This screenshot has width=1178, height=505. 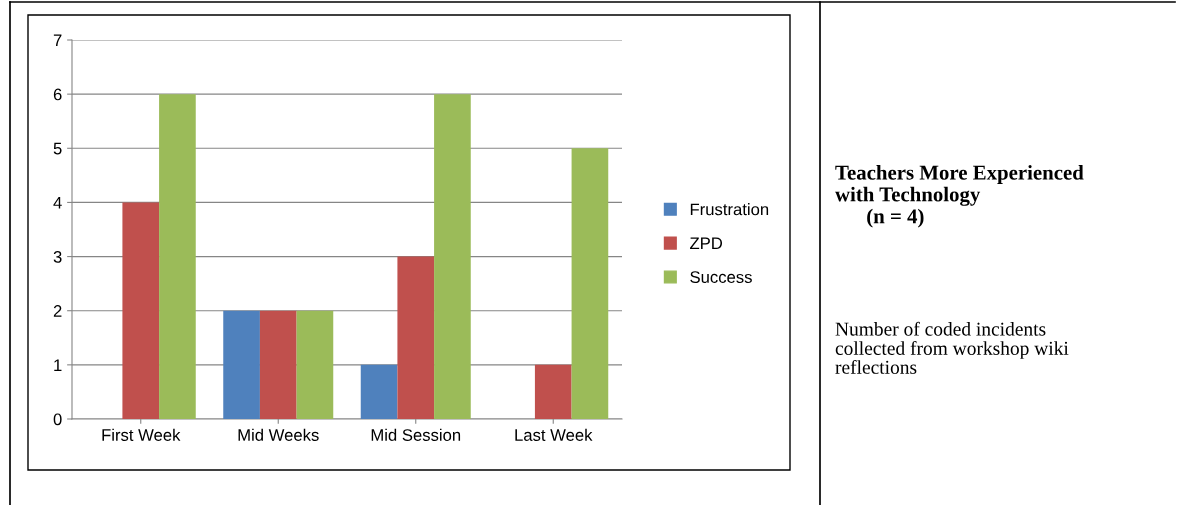 I want to click on y-tick-label: 5, so click(x=57, y=148).